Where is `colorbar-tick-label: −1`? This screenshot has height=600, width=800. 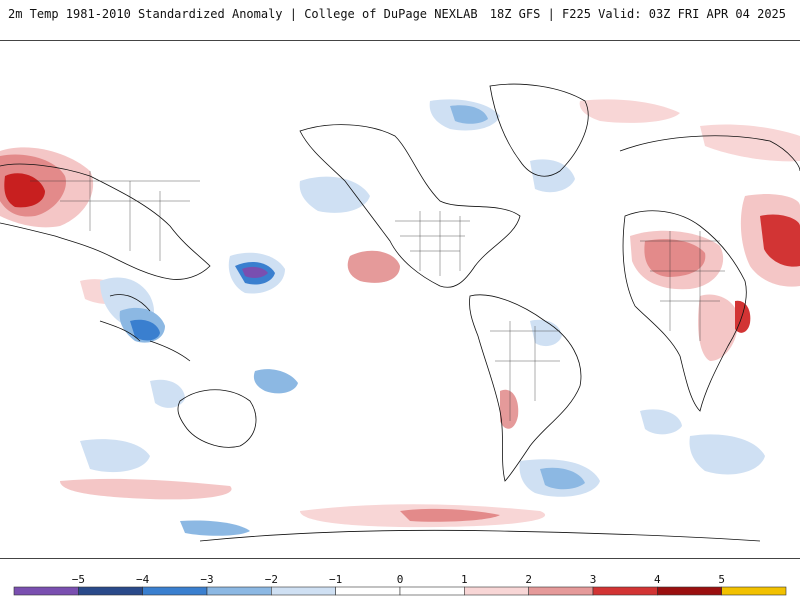
colorbar-tick-label: −1 is located at coordinates (335, 579).